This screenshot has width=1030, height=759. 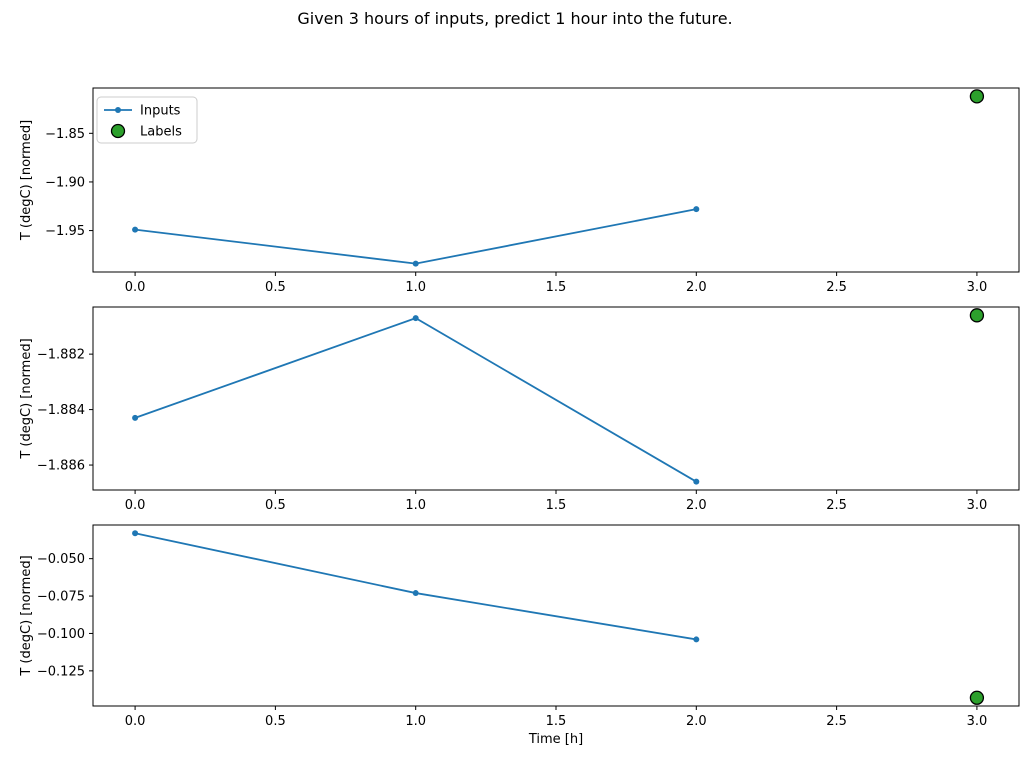 I want to click on y-tick-label: −0.125, so click(x=61, y=671).